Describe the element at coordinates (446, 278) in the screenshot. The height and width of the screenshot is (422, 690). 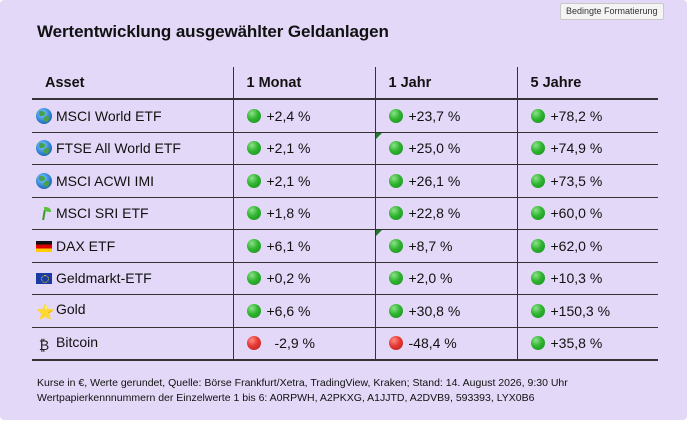
I see `value-cell-1-year: +2,0 %` at that location.